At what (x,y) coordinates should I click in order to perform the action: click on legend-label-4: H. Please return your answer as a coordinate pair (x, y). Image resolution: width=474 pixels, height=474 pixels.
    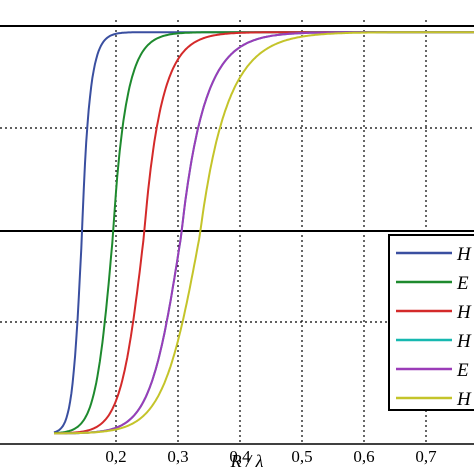
    Looking at the image, I should click on (464, 341).